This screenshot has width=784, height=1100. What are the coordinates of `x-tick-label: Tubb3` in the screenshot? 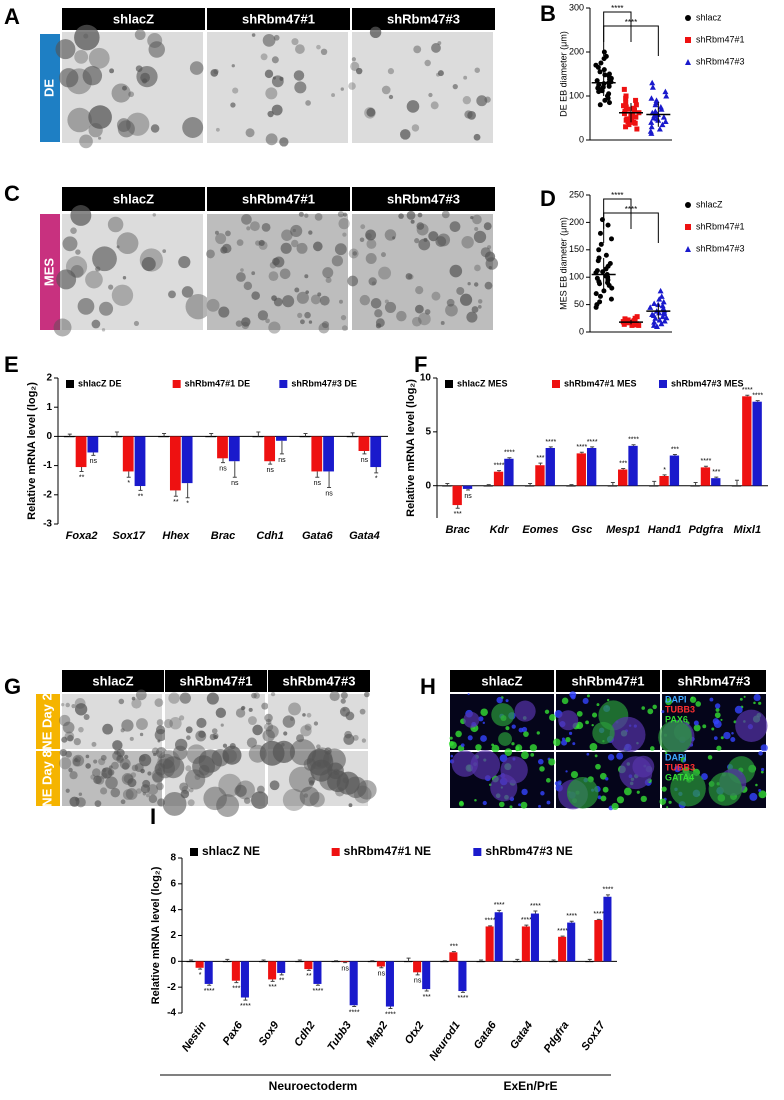 It's located at (339, 1037).